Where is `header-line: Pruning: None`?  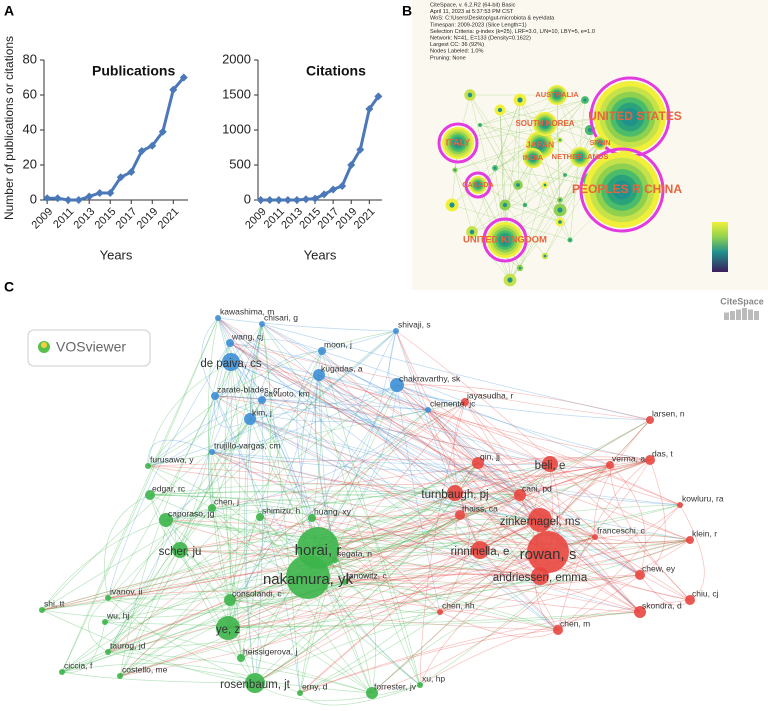
header-line: Pruning: None is located at coordinates (448, 58).